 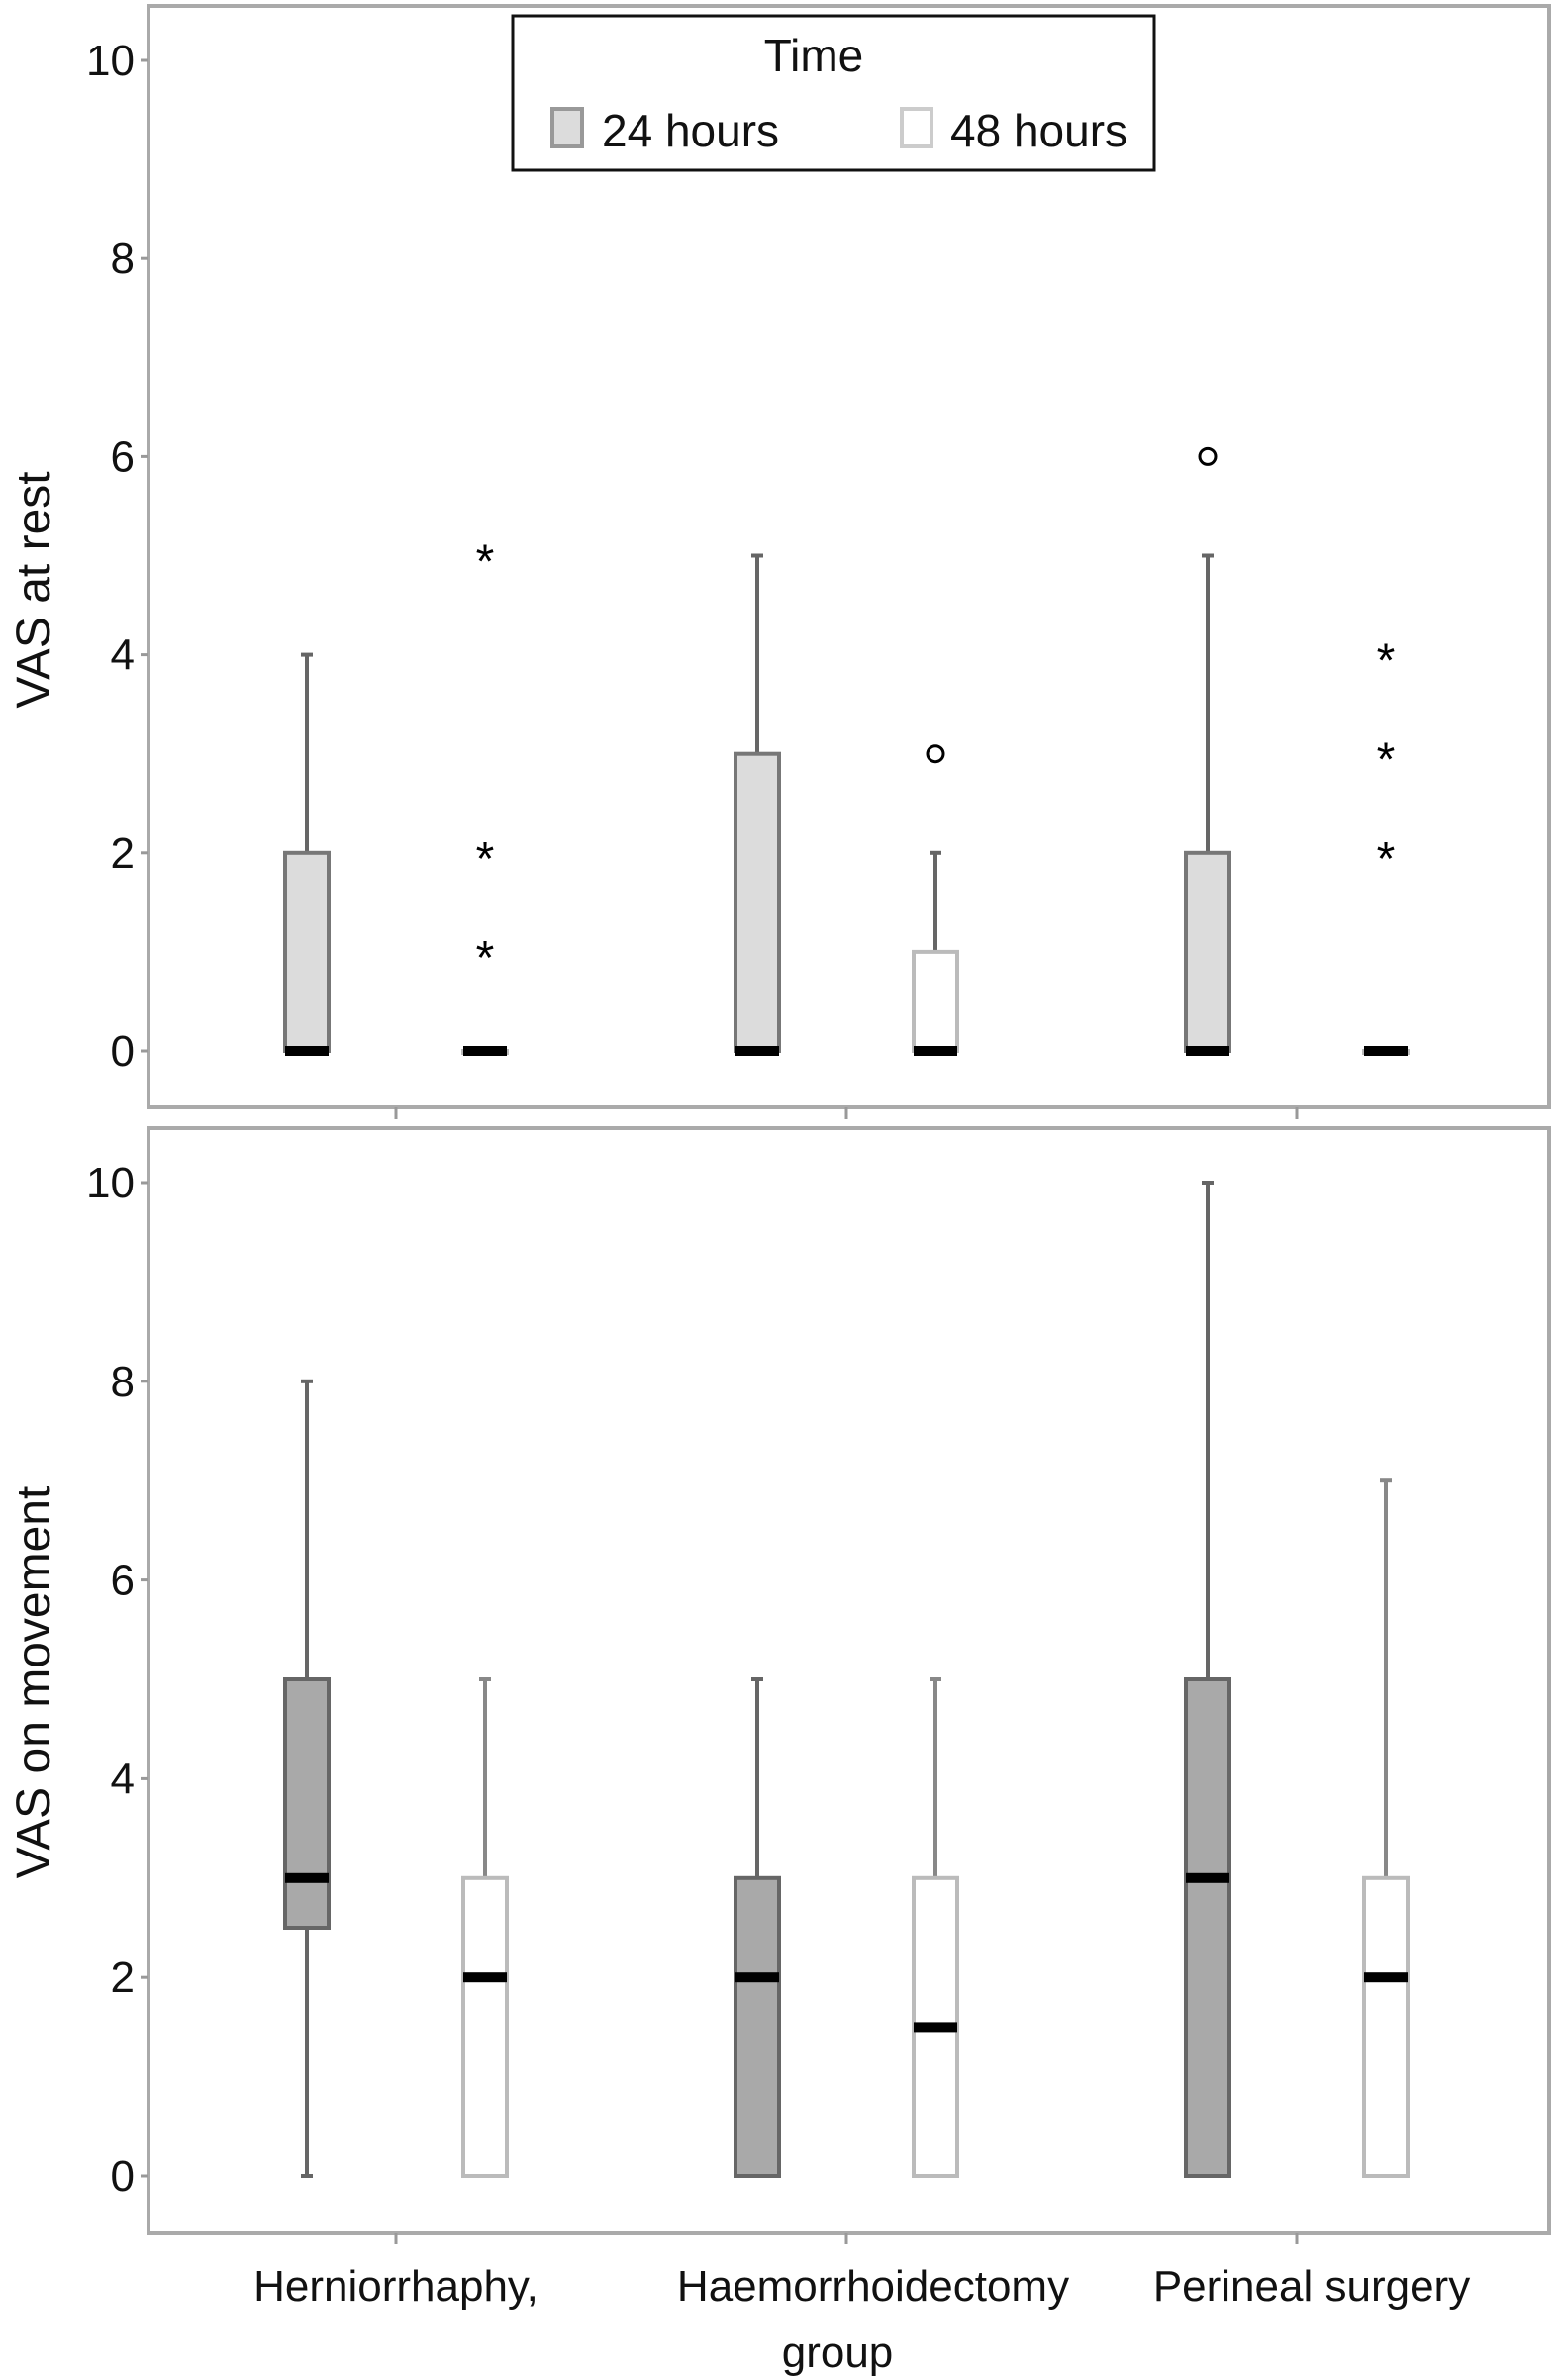 I want to click on y-axis-label-rest: VAS at rest, so click(x=34, y=589).